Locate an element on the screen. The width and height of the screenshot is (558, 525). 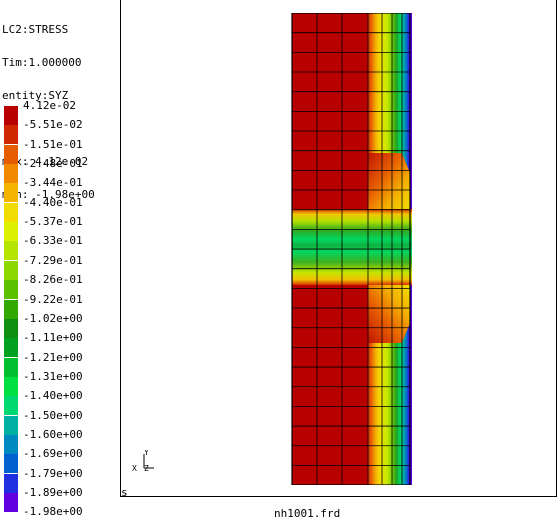
legend-top-row: 4.12e-02 is located at coordinates (74, 109).